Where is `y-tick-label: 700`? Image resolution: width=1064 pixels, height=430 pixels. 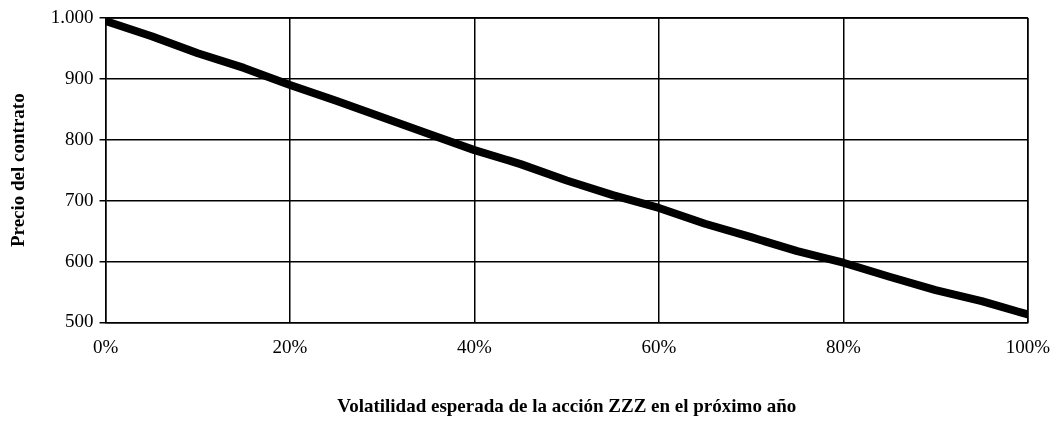 y-tick-label: 700 is located at coordinates (79, 199).